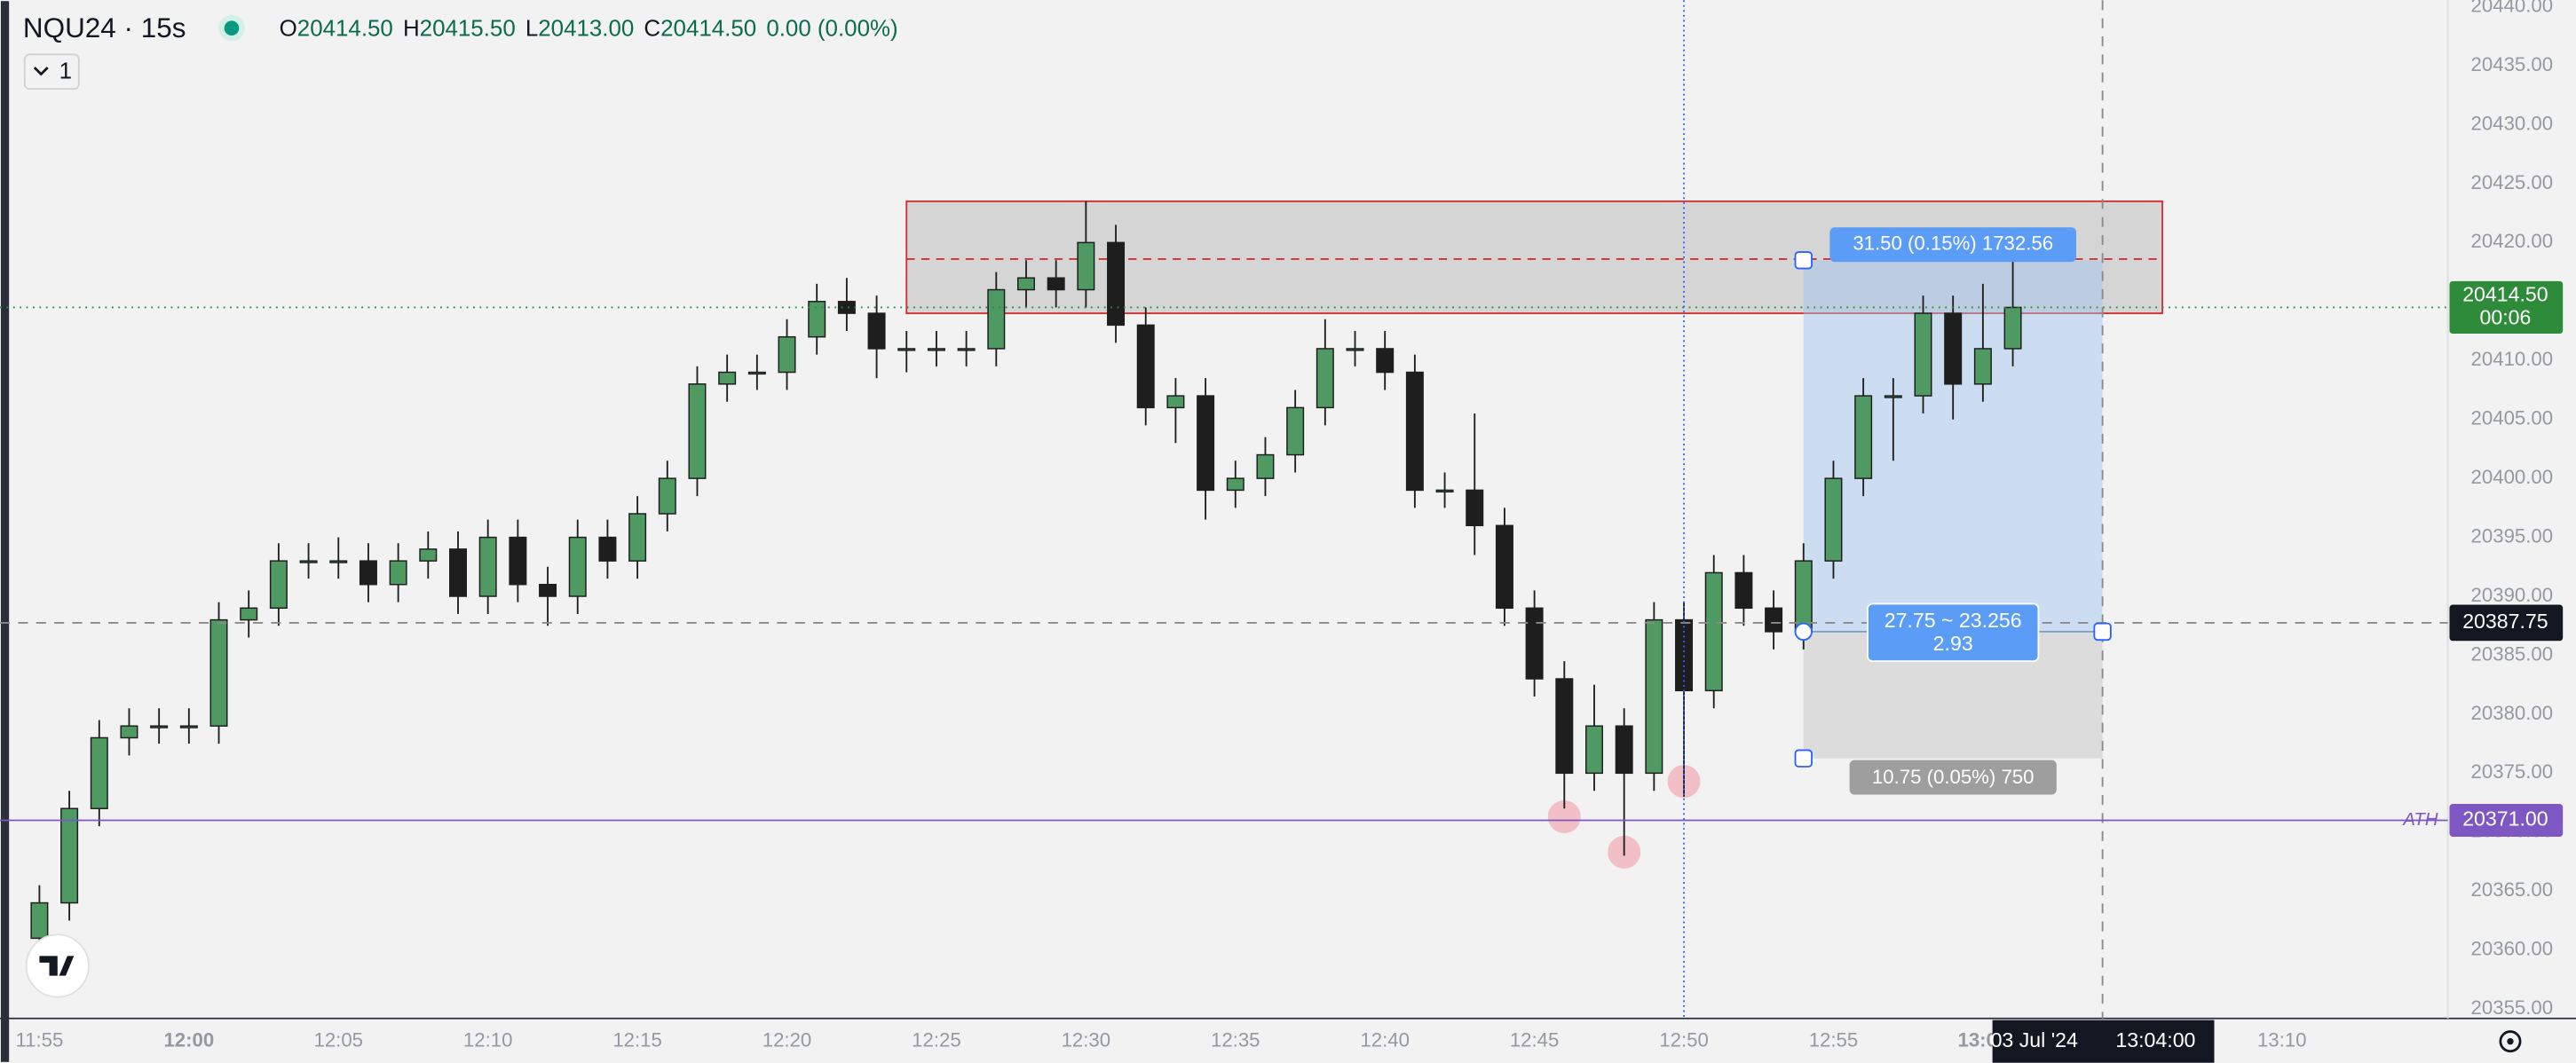 This screenshot has width=2576, height=1063. What do you see at coordinates (1086, 1040) in the screenshot?
I see `x-tick-label: 12:30` at bounding box center [1086, 1040].